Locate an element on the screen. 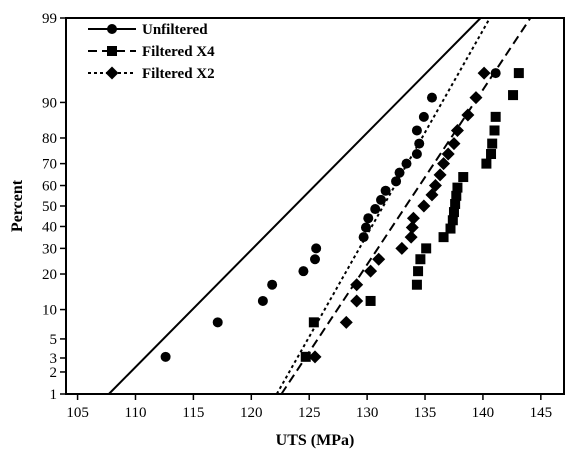 The image size is (572, 454). x-tick-label: 125 is located at coordinates (309, 413).